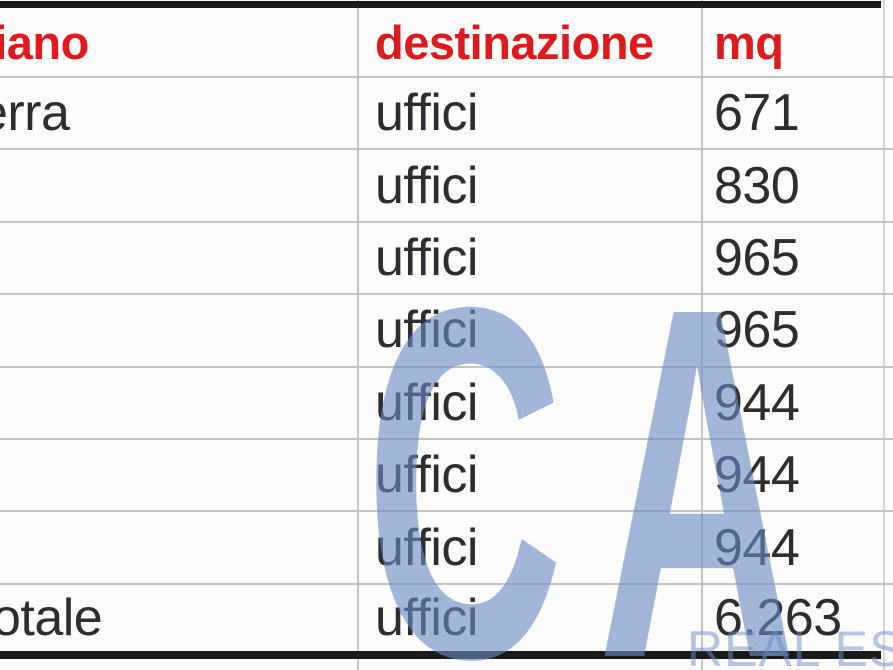  I want to click on col-header-mq-label: mq, so click(749, 42).